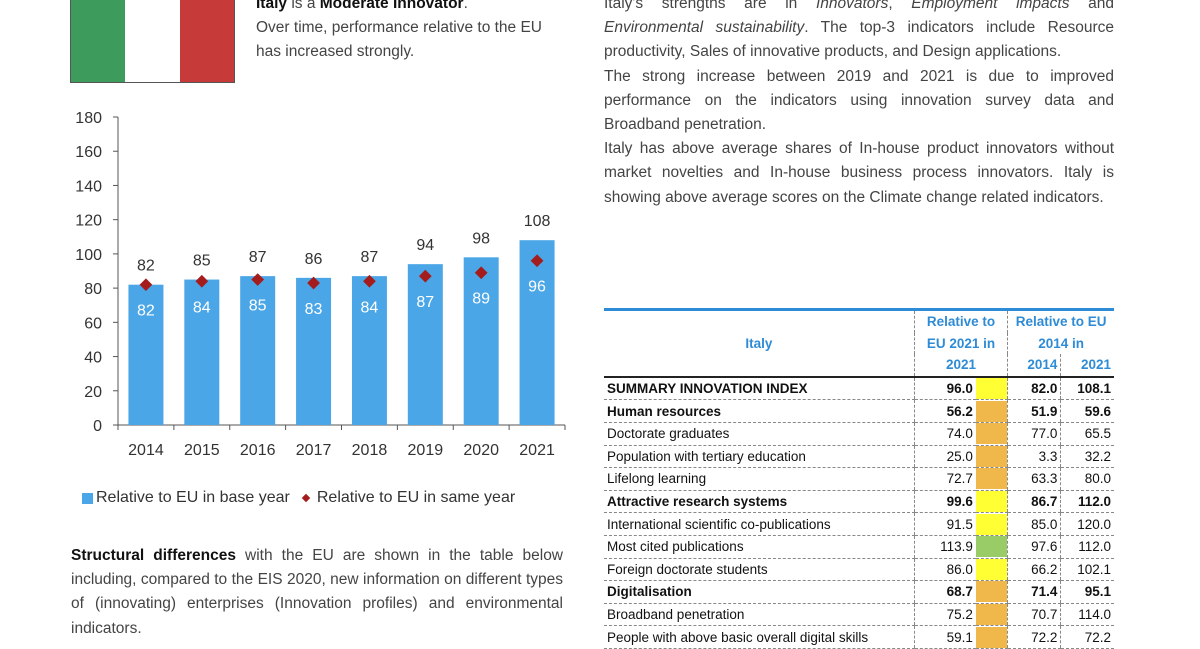 The width and height of the screenshot is (1200, 649). What do you see at coordinates (146, 450) in the screenshot?
I see `x-tick-label: 2014` at bounding box center [146, 450].